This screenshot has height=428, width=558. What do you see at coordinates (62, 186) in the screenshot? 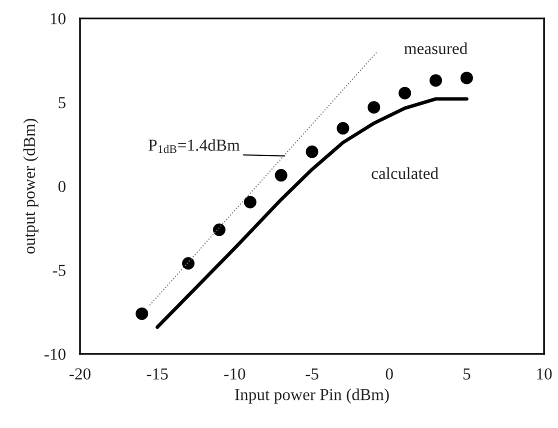
I see `y-tick-label: 0` at bounding box center [62, 186].